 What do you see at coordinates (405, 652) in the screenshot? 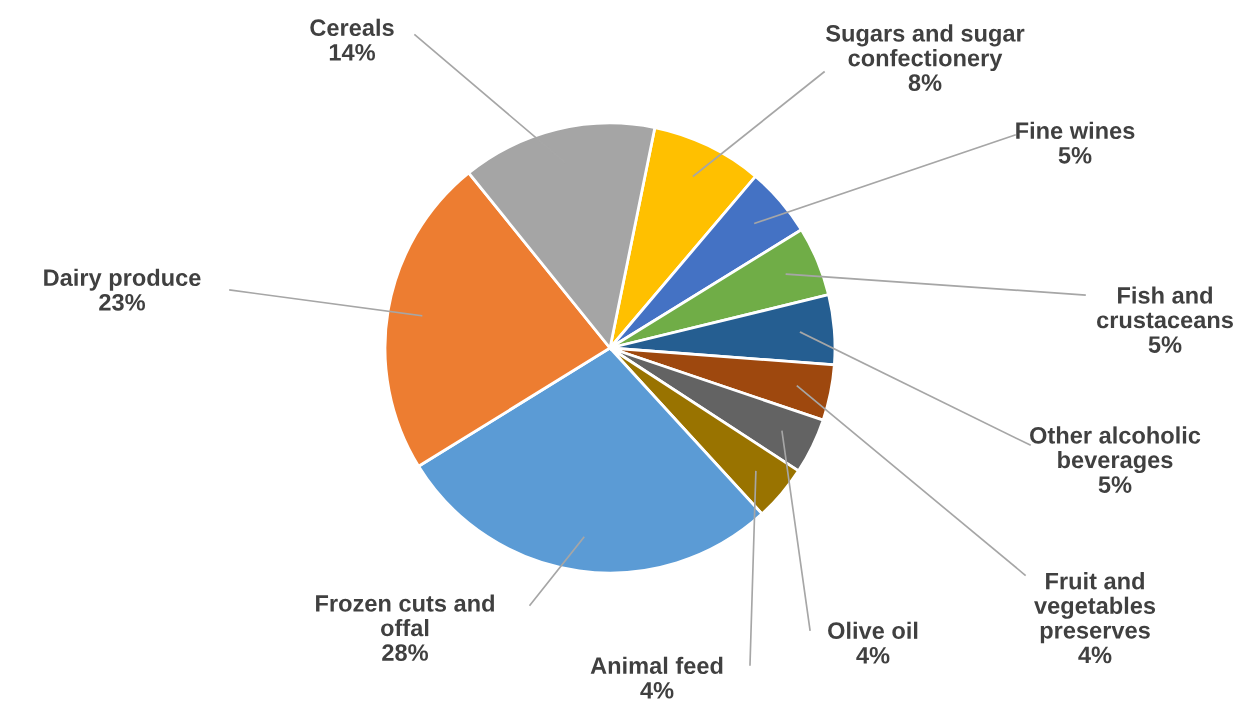
I see `data-label: 28%` at bounding box center [405, 652].